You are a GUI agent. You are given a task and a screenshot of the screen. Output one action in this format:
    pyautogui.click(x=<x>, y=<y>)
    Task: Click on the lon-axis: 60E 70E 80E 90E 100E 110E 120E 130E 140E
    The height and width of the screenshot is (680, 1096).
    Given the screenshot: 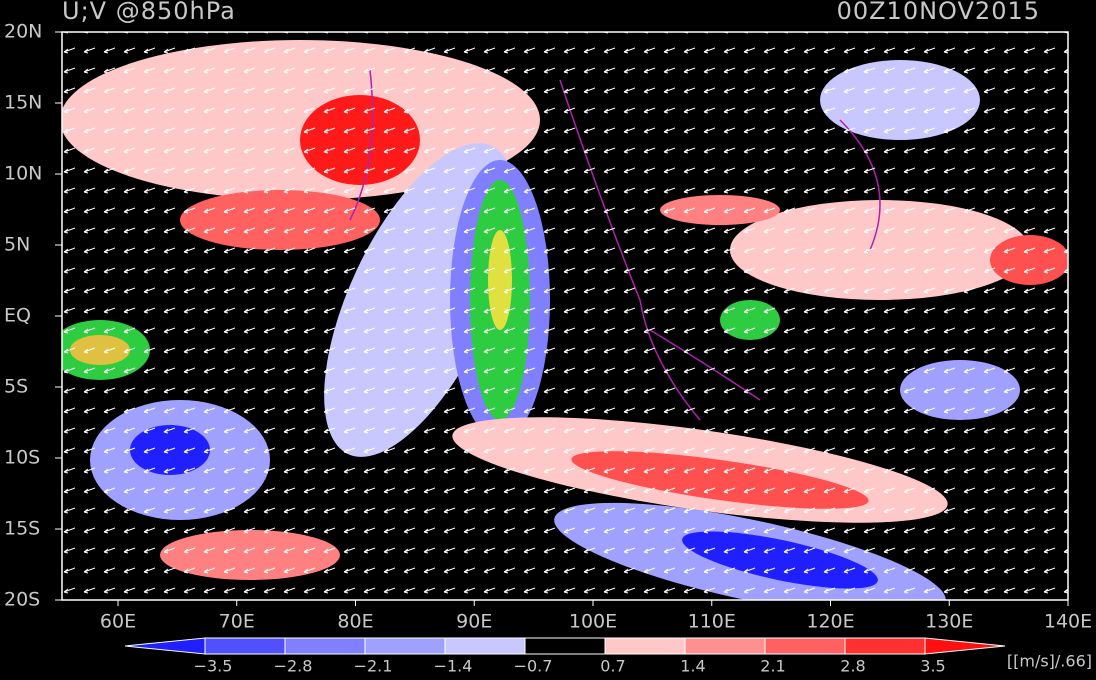 What is the action you would take?
    pyautogui.click(x=596, y=616)
    